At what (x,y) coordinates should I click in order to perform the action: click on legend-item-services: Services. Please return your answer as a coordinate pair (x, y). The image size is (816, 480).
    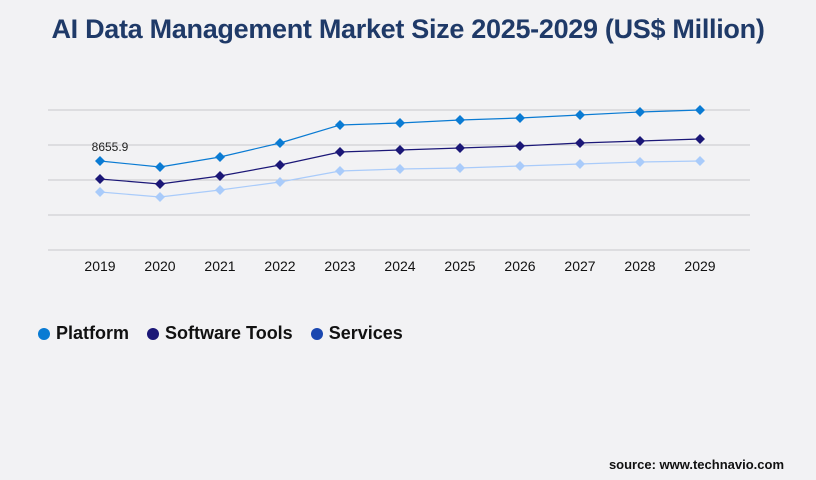
    Looking at the image, I should click on (356, 333).